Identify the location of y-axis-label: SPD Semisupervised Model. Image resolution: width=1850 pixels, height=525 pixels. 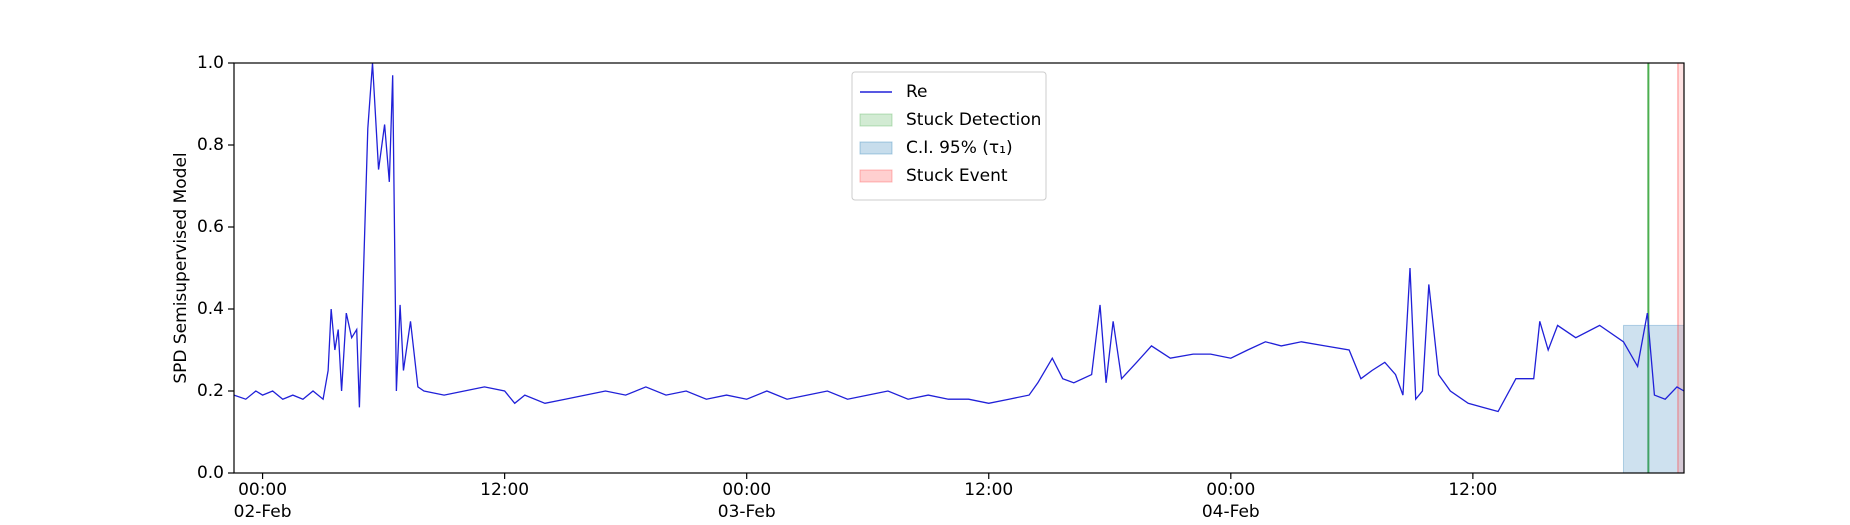
(181, 267).